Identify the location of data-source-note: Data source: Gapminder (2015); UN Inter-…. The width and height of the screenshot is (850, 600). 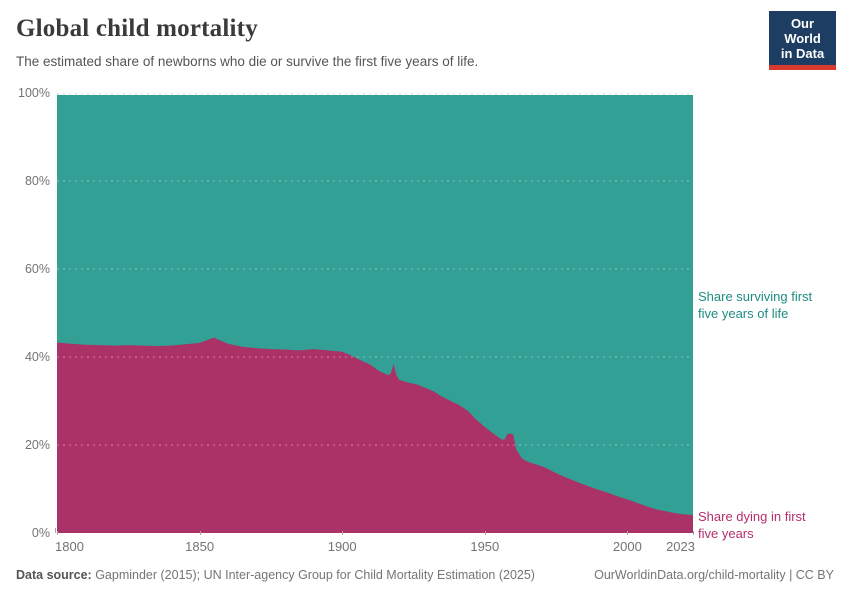
(275, 575).